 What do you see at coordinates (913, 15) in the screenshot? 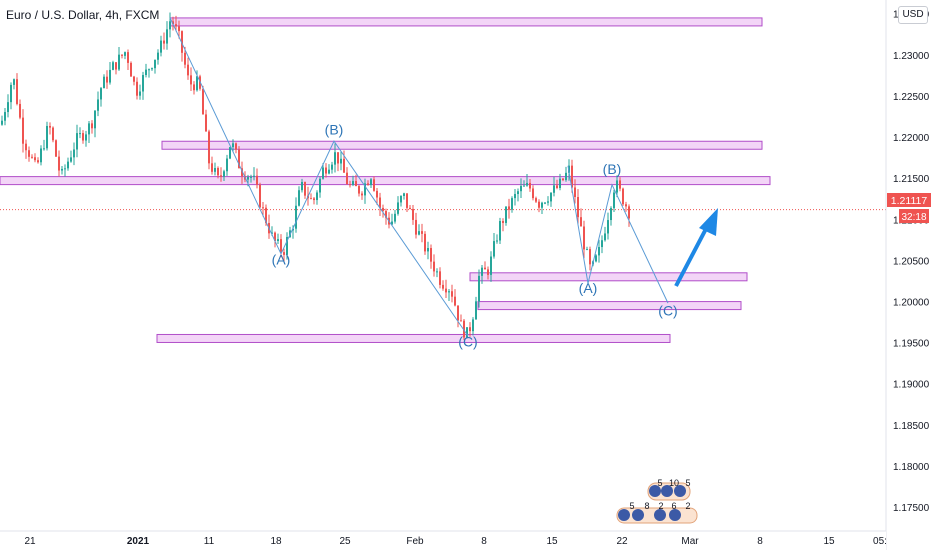
I see `currency-button: USD` at bounding box center [913, 15].